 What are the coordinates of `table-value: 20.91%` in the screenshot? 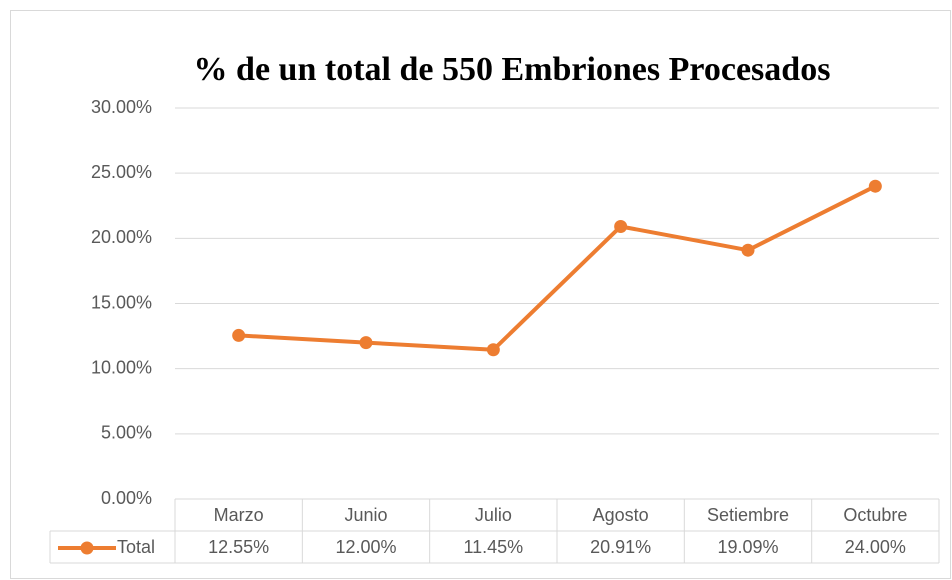 It's located at (620, 547).